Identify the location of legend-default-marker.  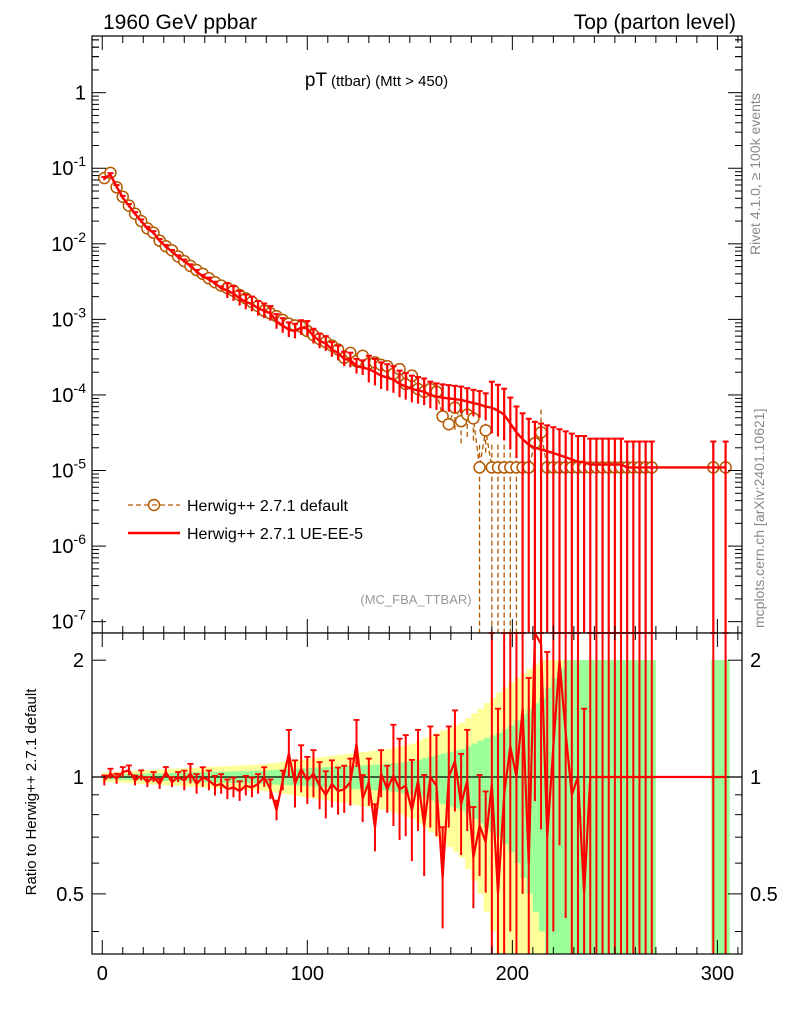
(154, 505).